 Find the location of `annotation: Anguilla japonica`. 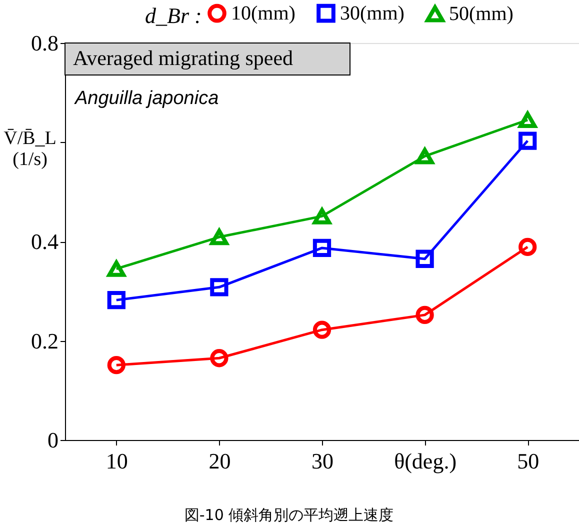

annotation: Anguilla japonica is located at coordinates (146, 98).